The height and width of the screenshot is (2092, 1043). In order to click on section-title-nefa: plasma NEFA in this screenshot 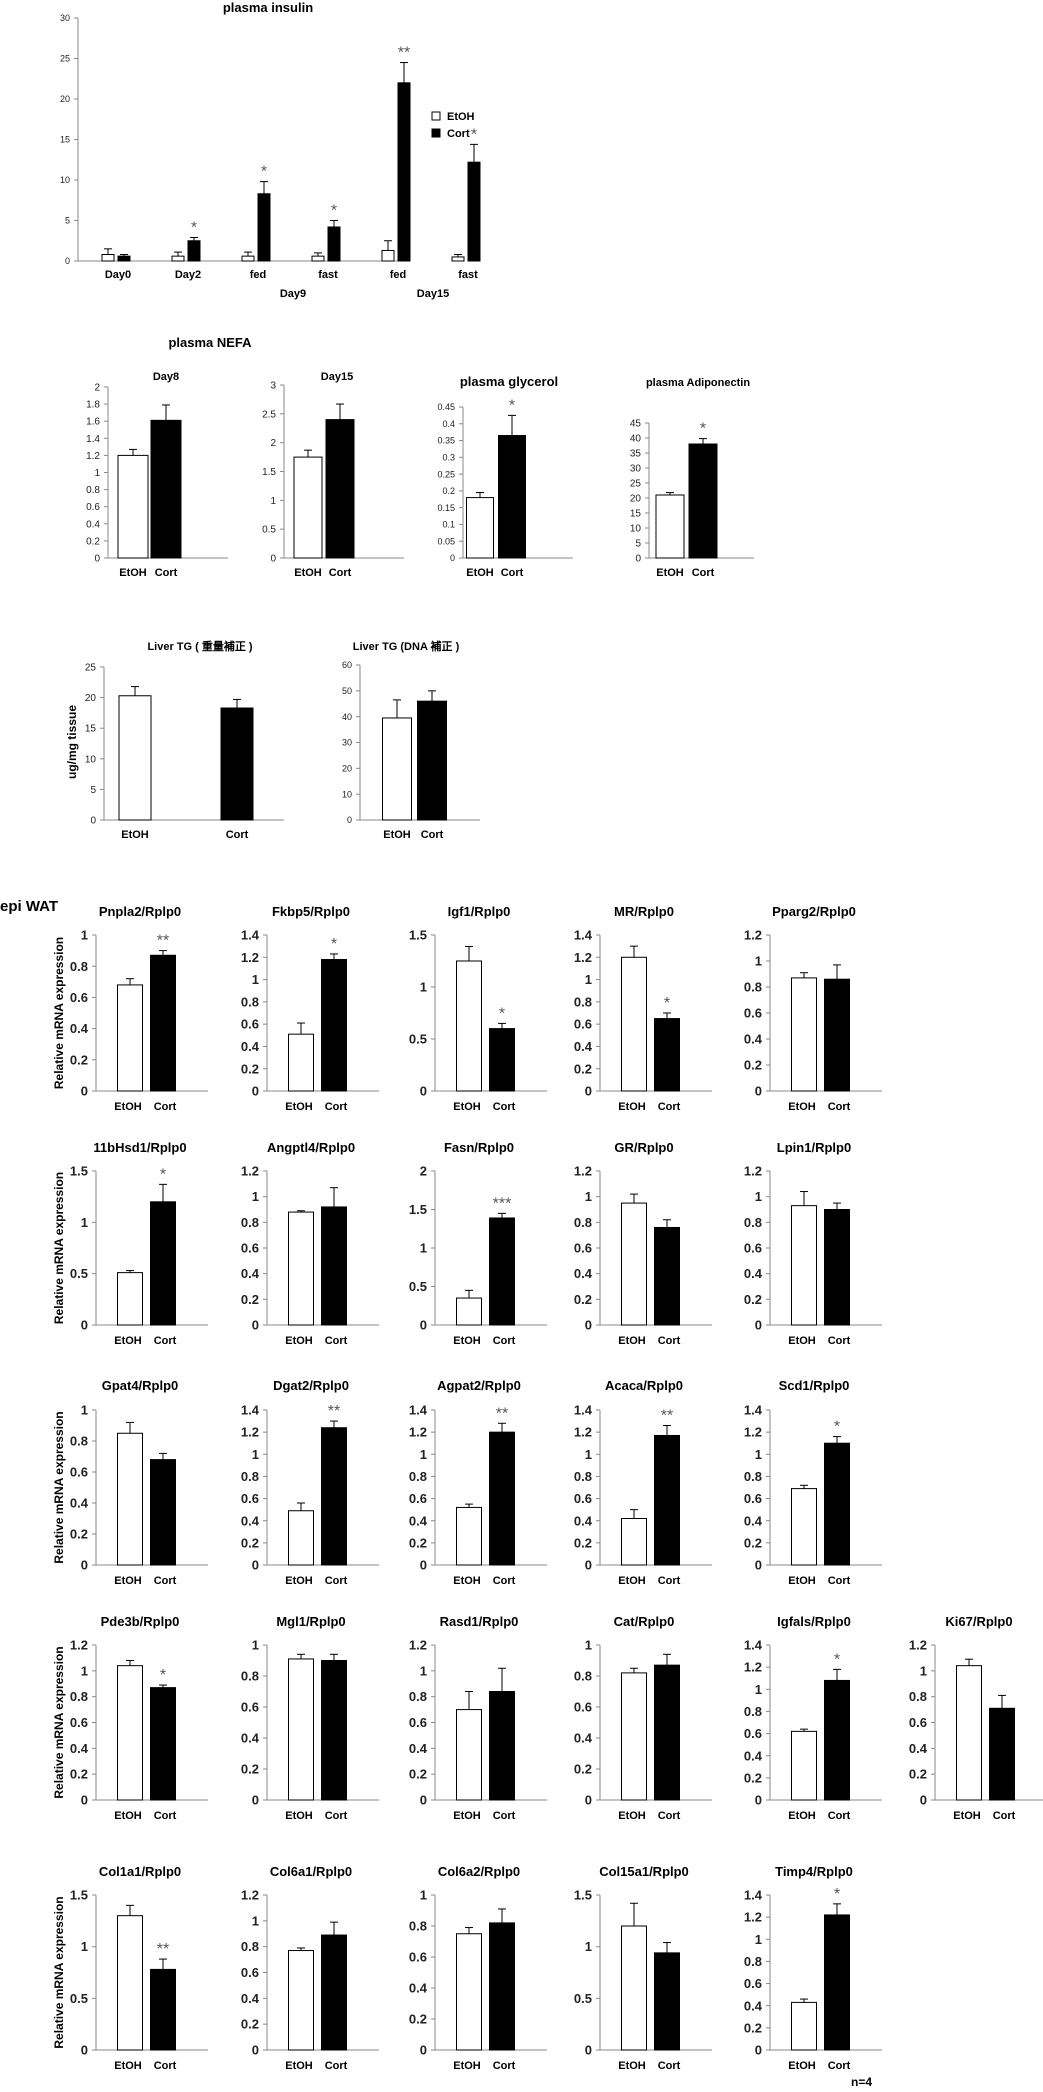, I will do `click(210, 342)`.